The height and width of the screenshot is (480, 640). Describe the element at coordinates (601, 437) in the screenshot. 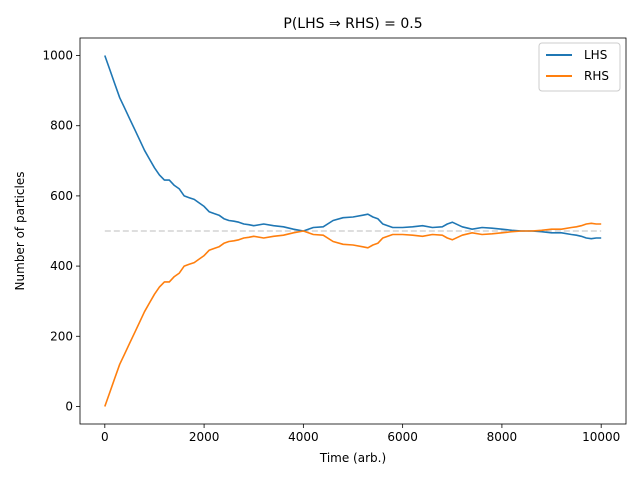

I see `x-tick-label: 10000` at that location.